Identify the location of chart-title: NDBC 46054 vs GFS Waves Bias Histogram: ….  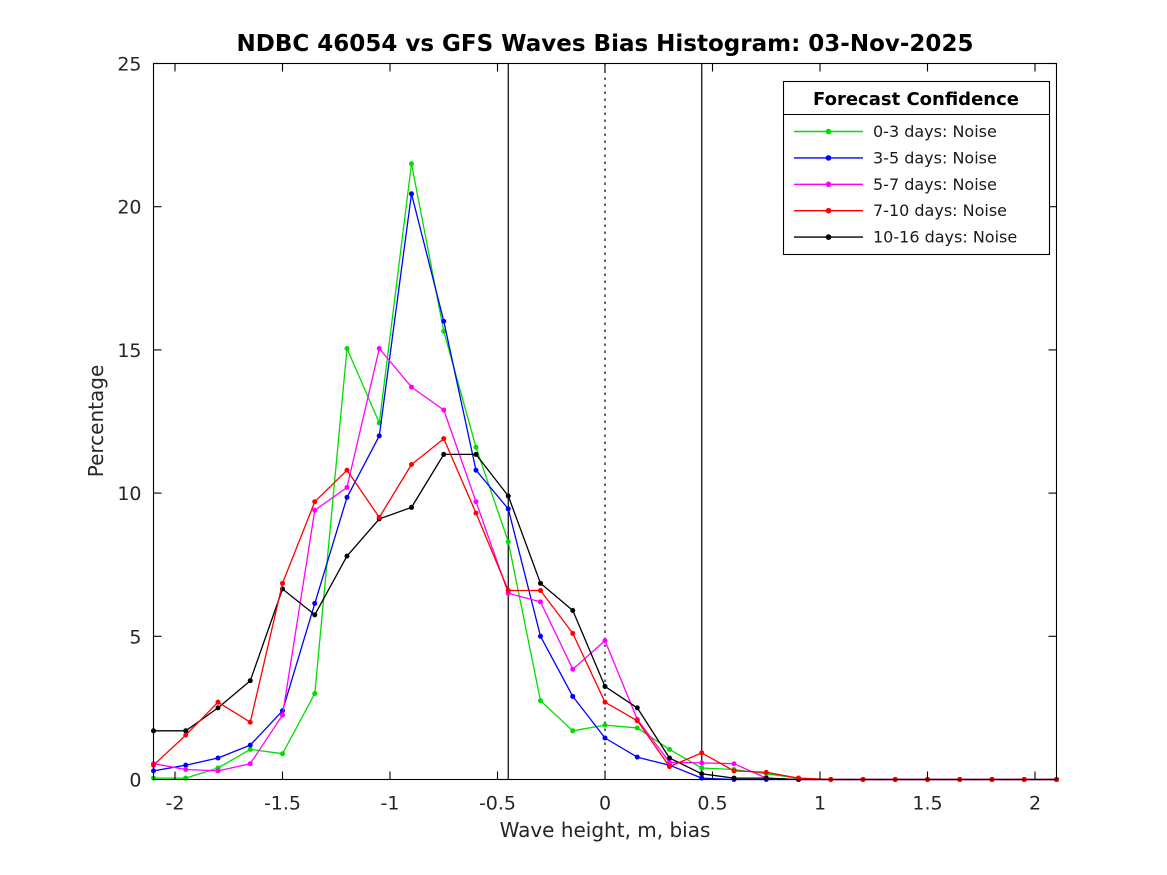
(605, 44).